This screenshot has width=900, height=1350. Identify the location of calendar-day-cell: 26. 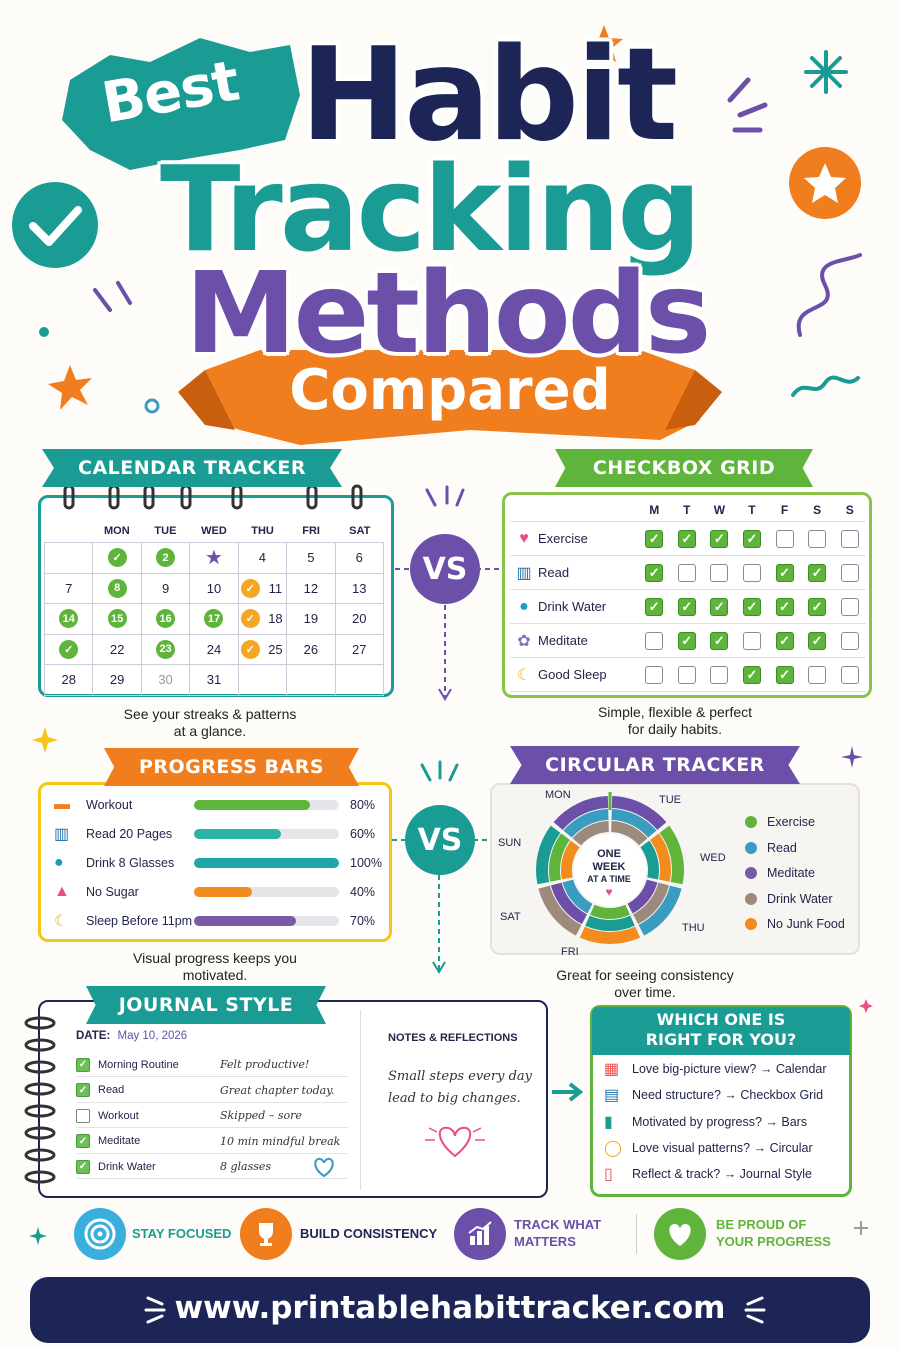
(311, 649).